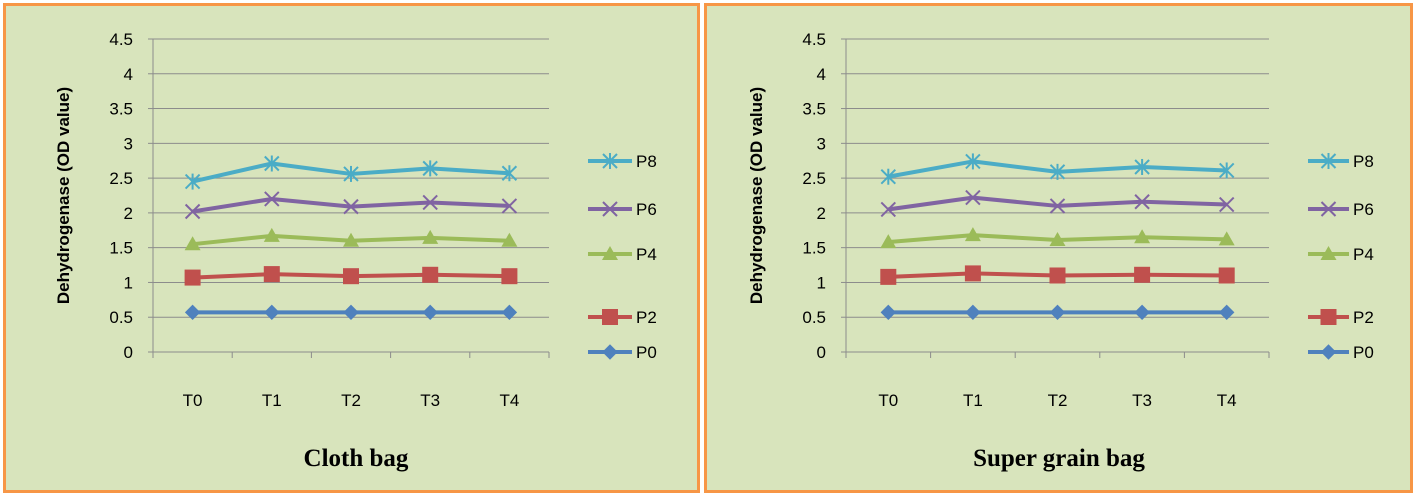 The height and width of the screenshot is (499, 1416). Describe the element at coordinates (271, 274) in the screenshot. I see `data-point-p2-t1` at that location.